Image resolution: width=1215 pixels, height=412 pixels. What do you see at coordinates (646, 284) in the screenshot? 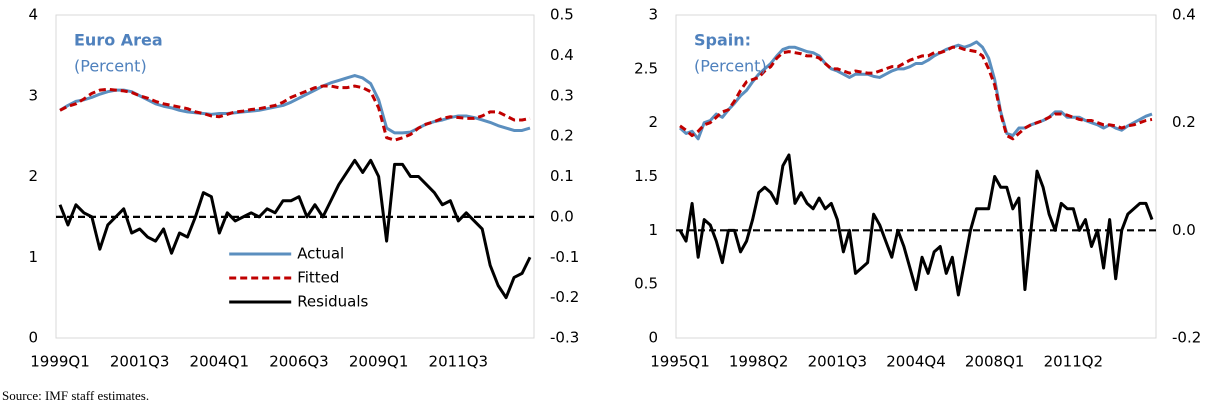
I see `y-tick-label: 0.5` at bounding box center [646, 284].